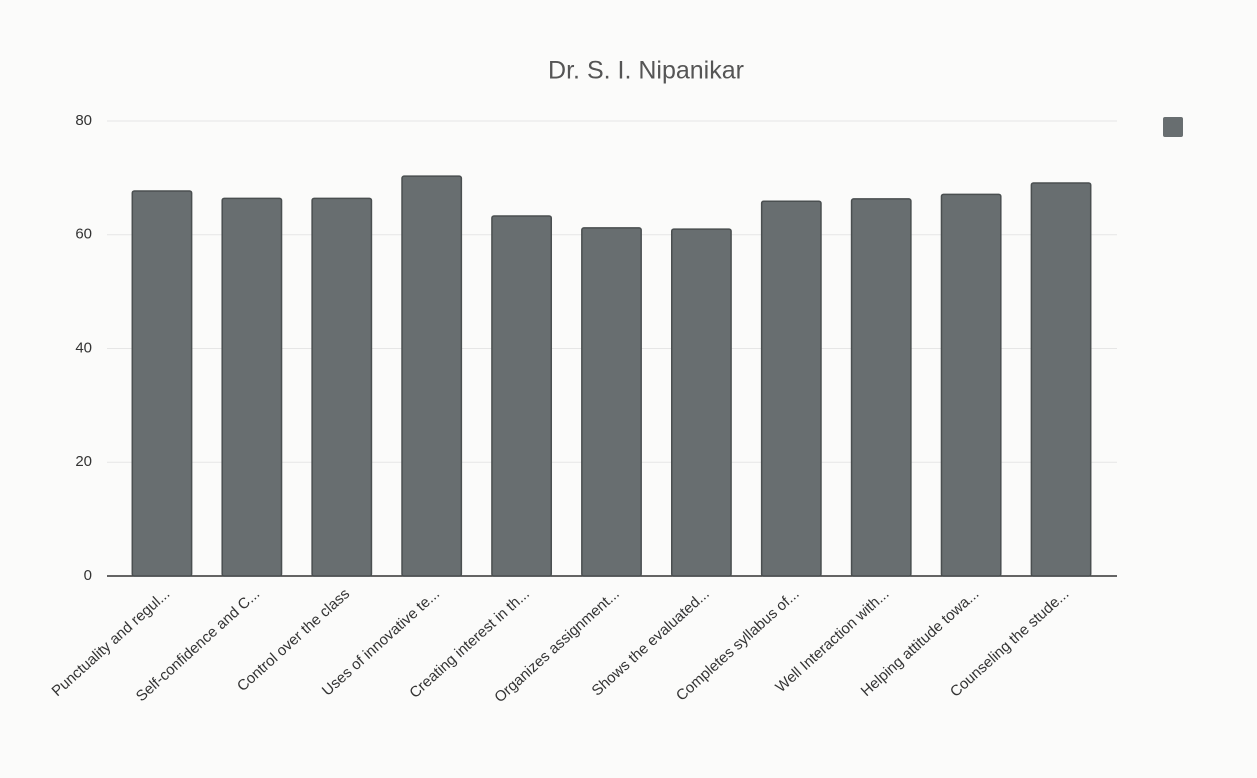 The width and height of the screenshot is (1257, 778). What do you see at coordinates (83, 120) in the screenshot?
I see `y-tick-label: 80` at bounding box center [83, 120].